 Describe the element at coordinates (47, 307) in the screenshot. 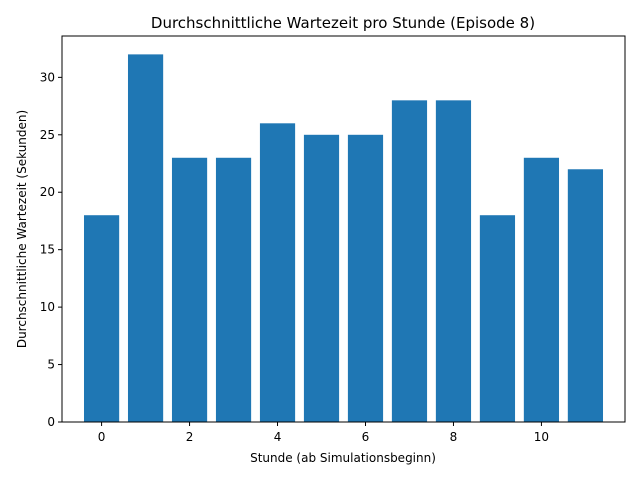

I see `y-tick-label: 10` at that location.